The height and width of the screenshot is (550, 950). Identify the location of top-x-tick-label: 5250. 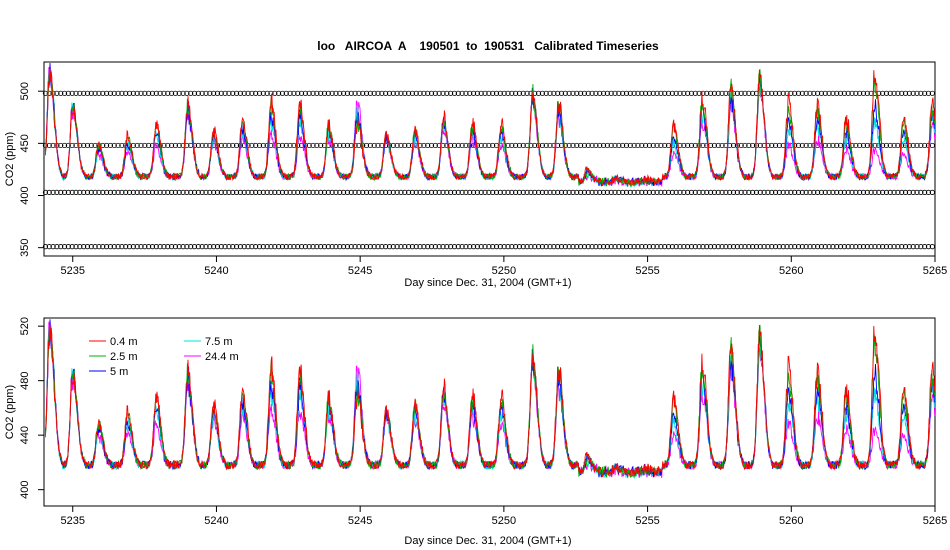
(504, 271).